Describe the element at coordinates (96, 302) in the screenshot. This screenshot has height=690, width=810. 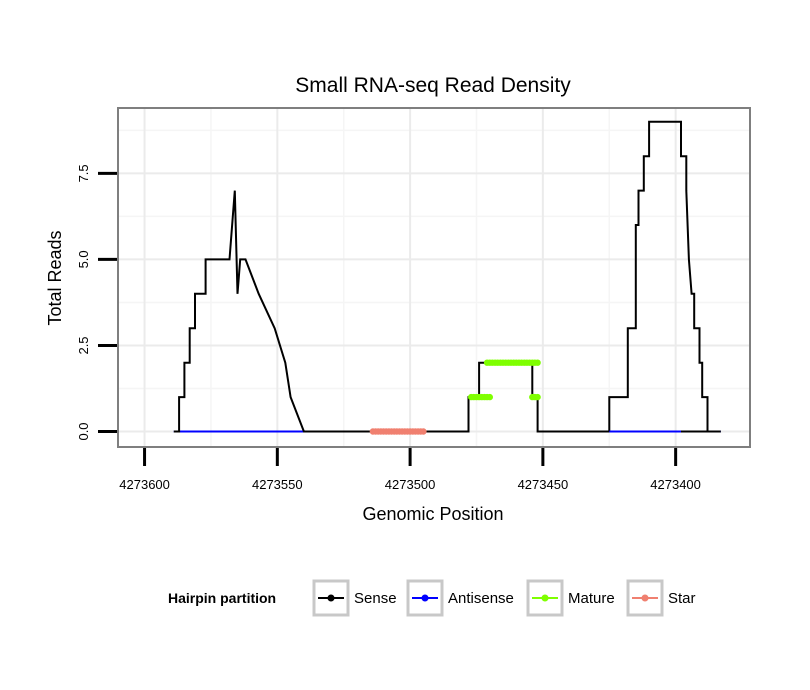
I see `y-axis: 0.0 2.5 5.0 7.5` at that location.